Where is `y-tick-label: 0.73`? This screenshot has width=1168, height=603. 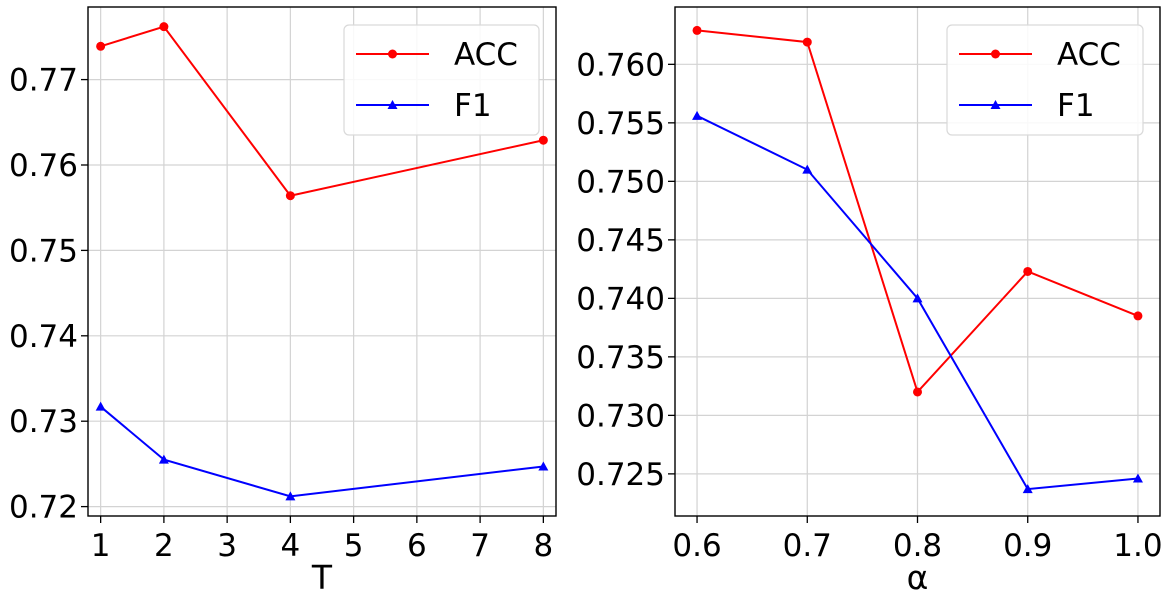
y-tick-label: 0.73 is located at coordinates (43, 422).